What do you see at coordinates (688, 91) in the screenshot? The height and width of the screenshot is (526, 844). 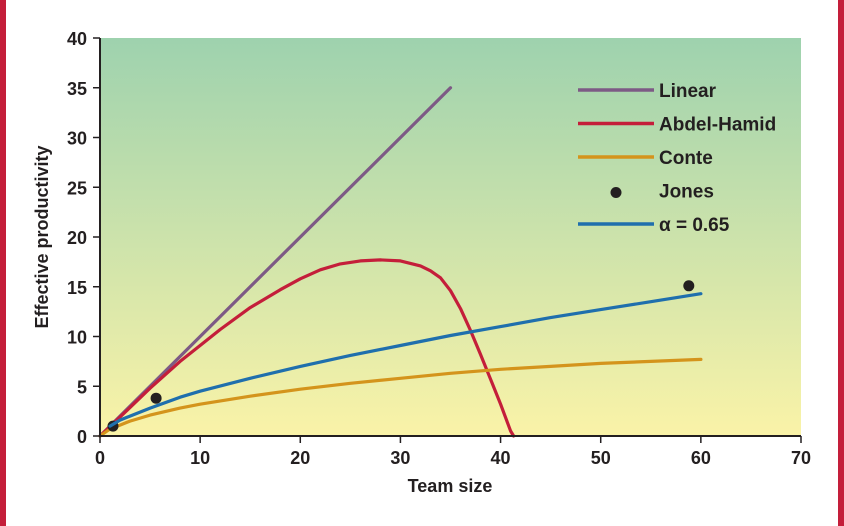 I see `legend-label-linear: Linear` at bounding box center [688, 91].